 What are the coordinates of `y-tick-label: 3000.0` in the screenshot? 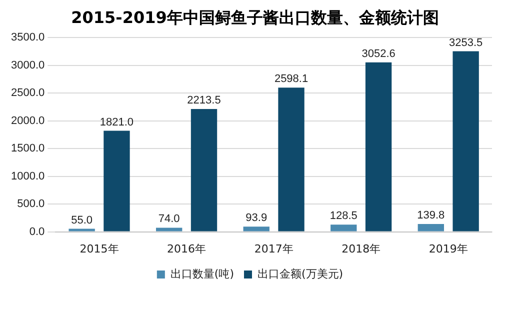 It's located at (27, 65).